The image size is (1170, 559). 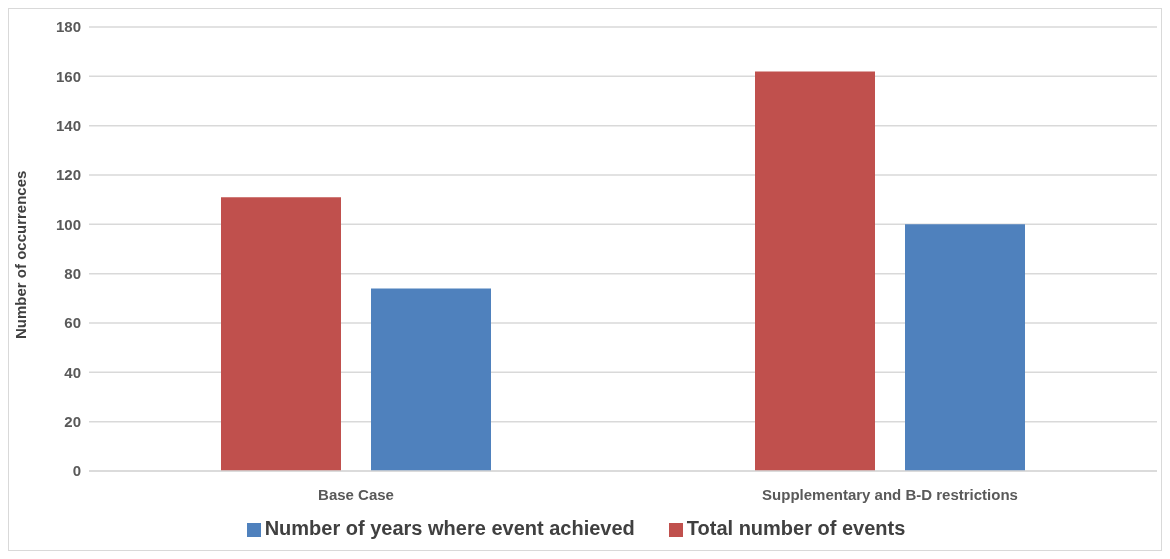 What do you see at coordinates (796, 528) in the screenshot?
I see `legend-label: Total number of events` at bounding box center [796, 528].